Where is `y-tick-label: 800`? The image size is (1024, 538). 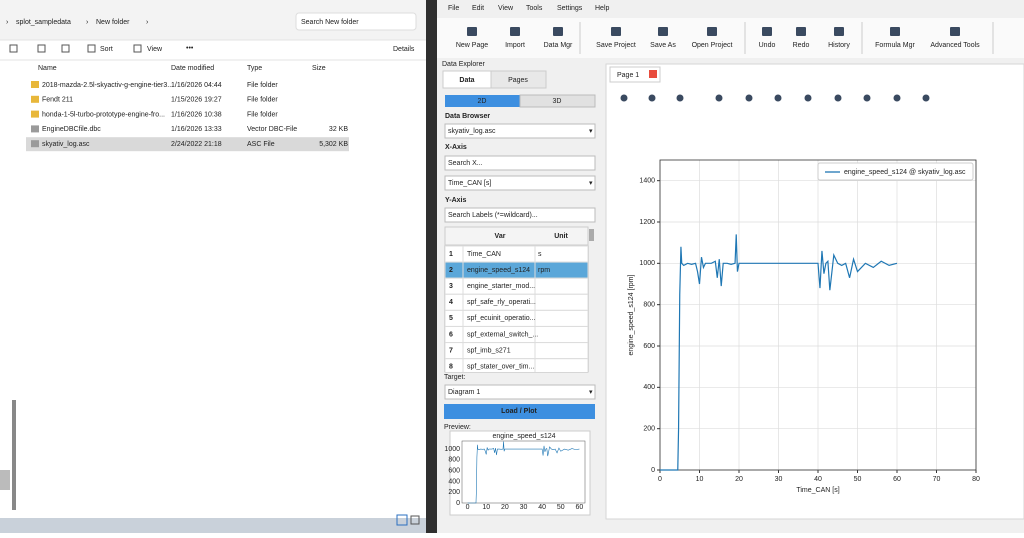
y-tick-label: 800 is located at coordinates (649, 305).